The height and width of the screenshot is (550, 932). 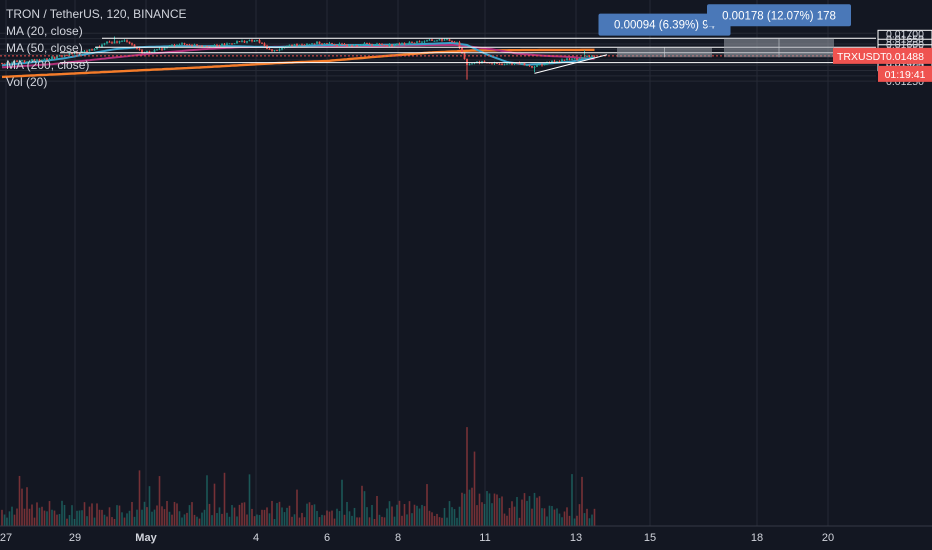 What do you see at coordinates (44, 31) in the screenshot?
I see `legend-ma20: MA (20, close)` at bounding box center [44, 31].